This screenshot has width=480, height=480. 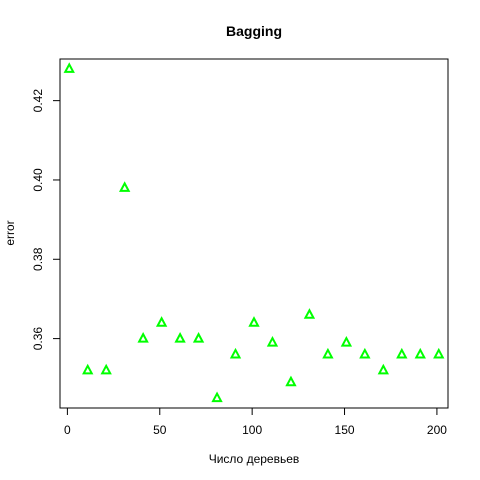 I want to click on x-tick-label: 100, so click(x=252, y=430).